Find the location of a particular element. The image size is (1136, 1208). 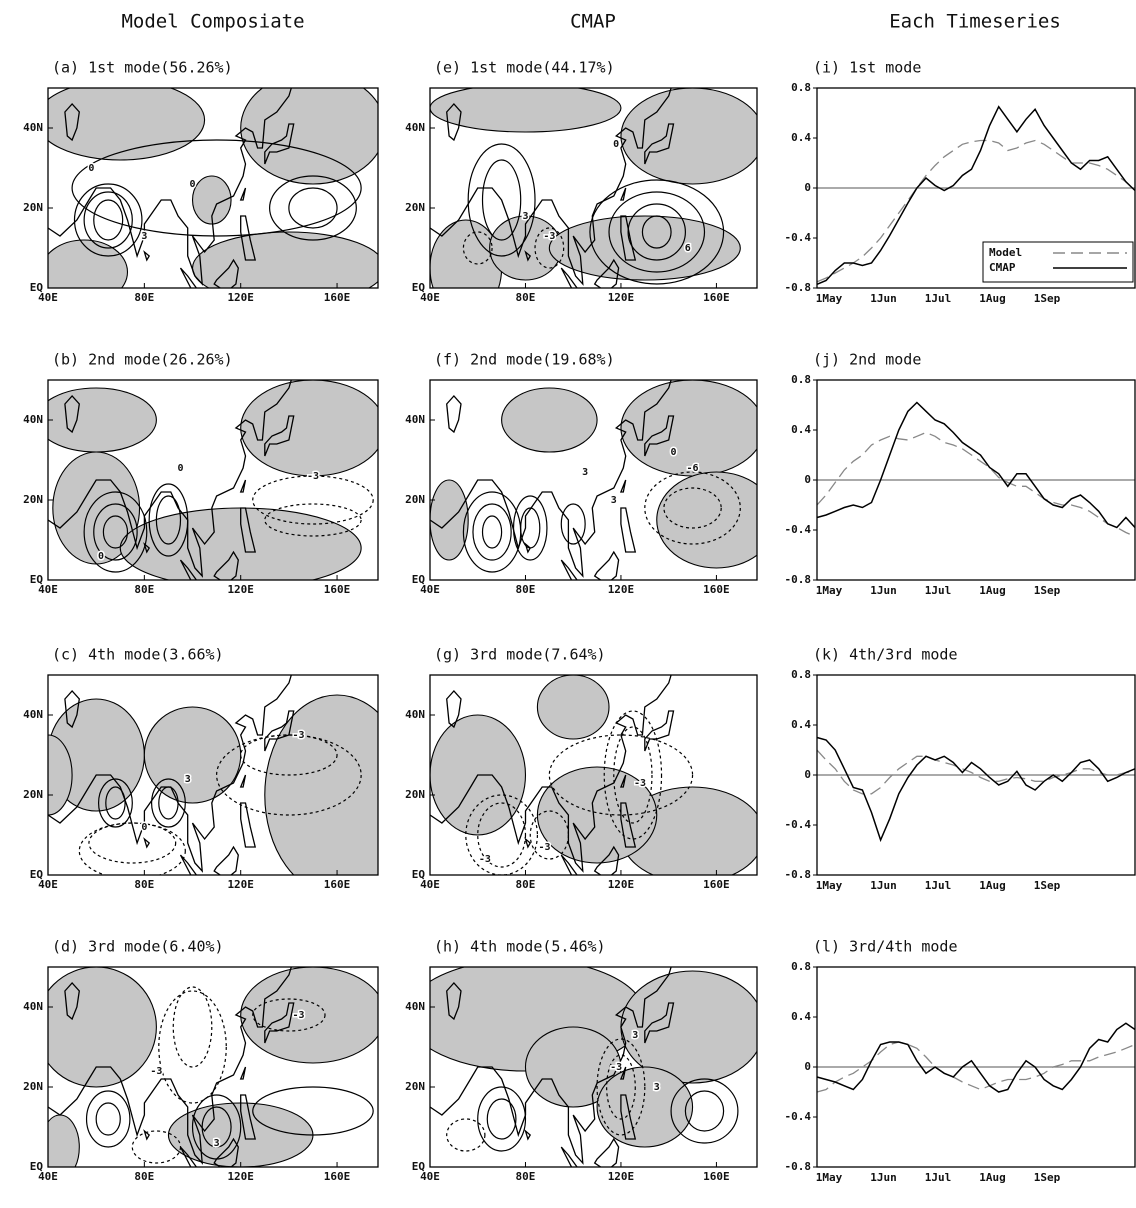

x-tick-label: 40E is located at coordinates (430, 1176).